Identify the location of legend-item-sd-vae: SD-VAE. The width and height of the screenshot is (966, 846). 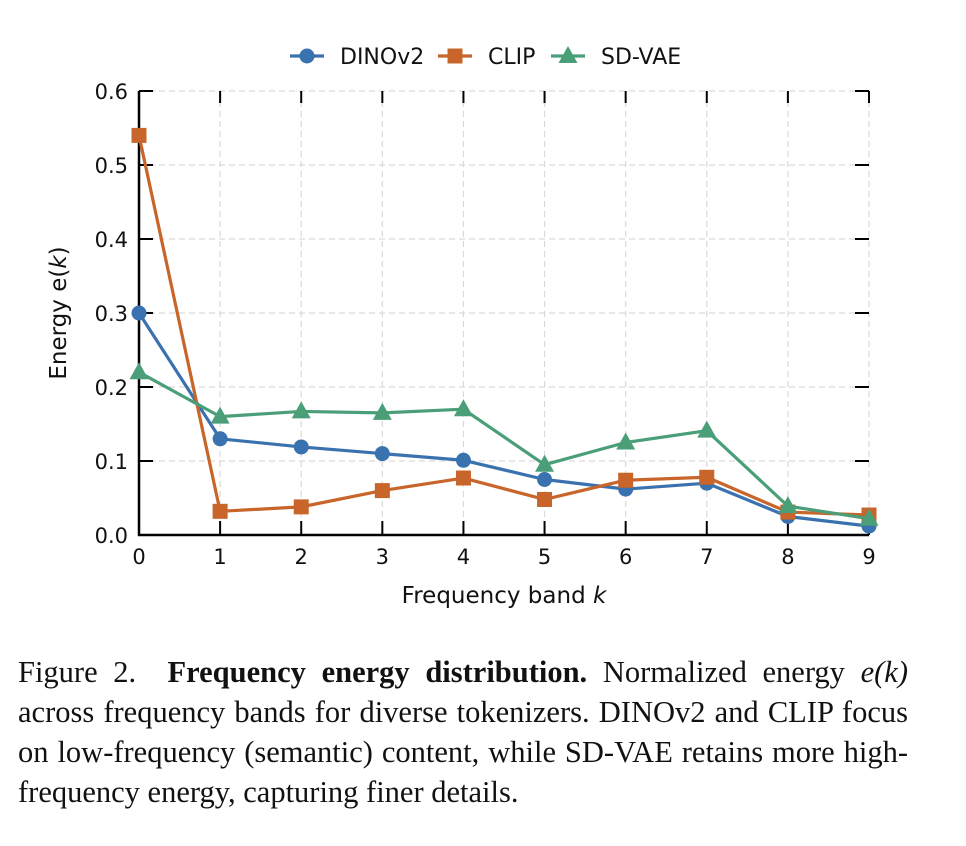
(616, 57).